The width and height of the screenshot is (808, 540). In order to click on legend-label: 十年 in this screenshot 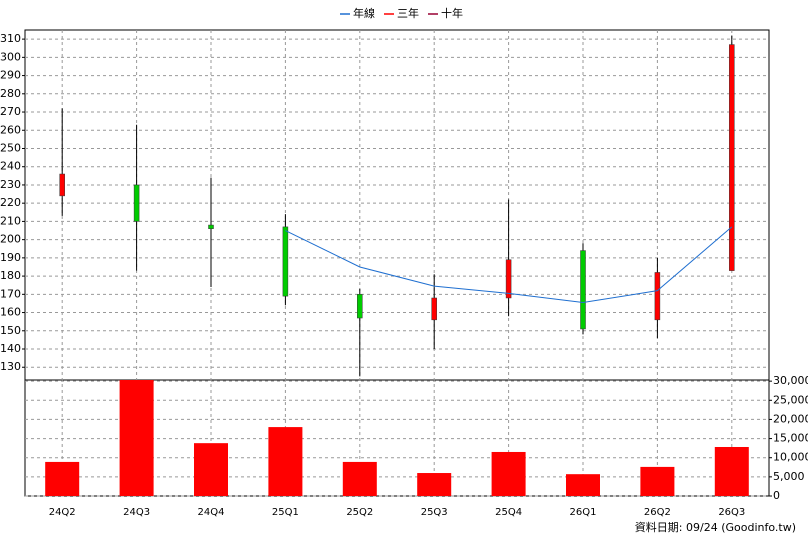, I will do `click(452, 13)`.